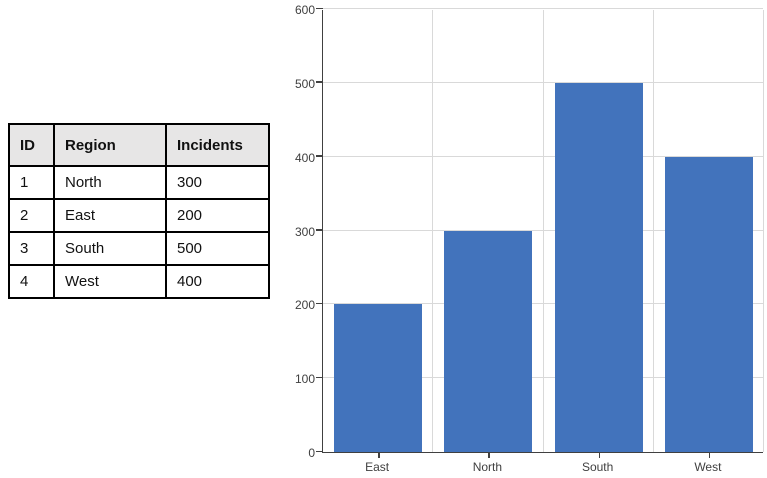  I want to click on cell-id: 3, so click(31, 248).